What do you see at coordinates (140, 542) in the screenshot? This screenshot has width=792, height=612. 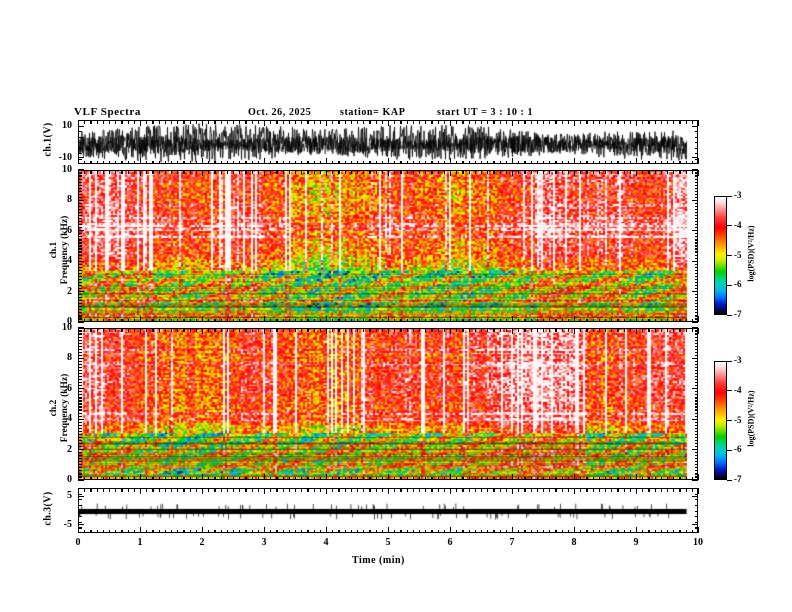 I see `xtick-label: 1` at bounding box center [140, 542].